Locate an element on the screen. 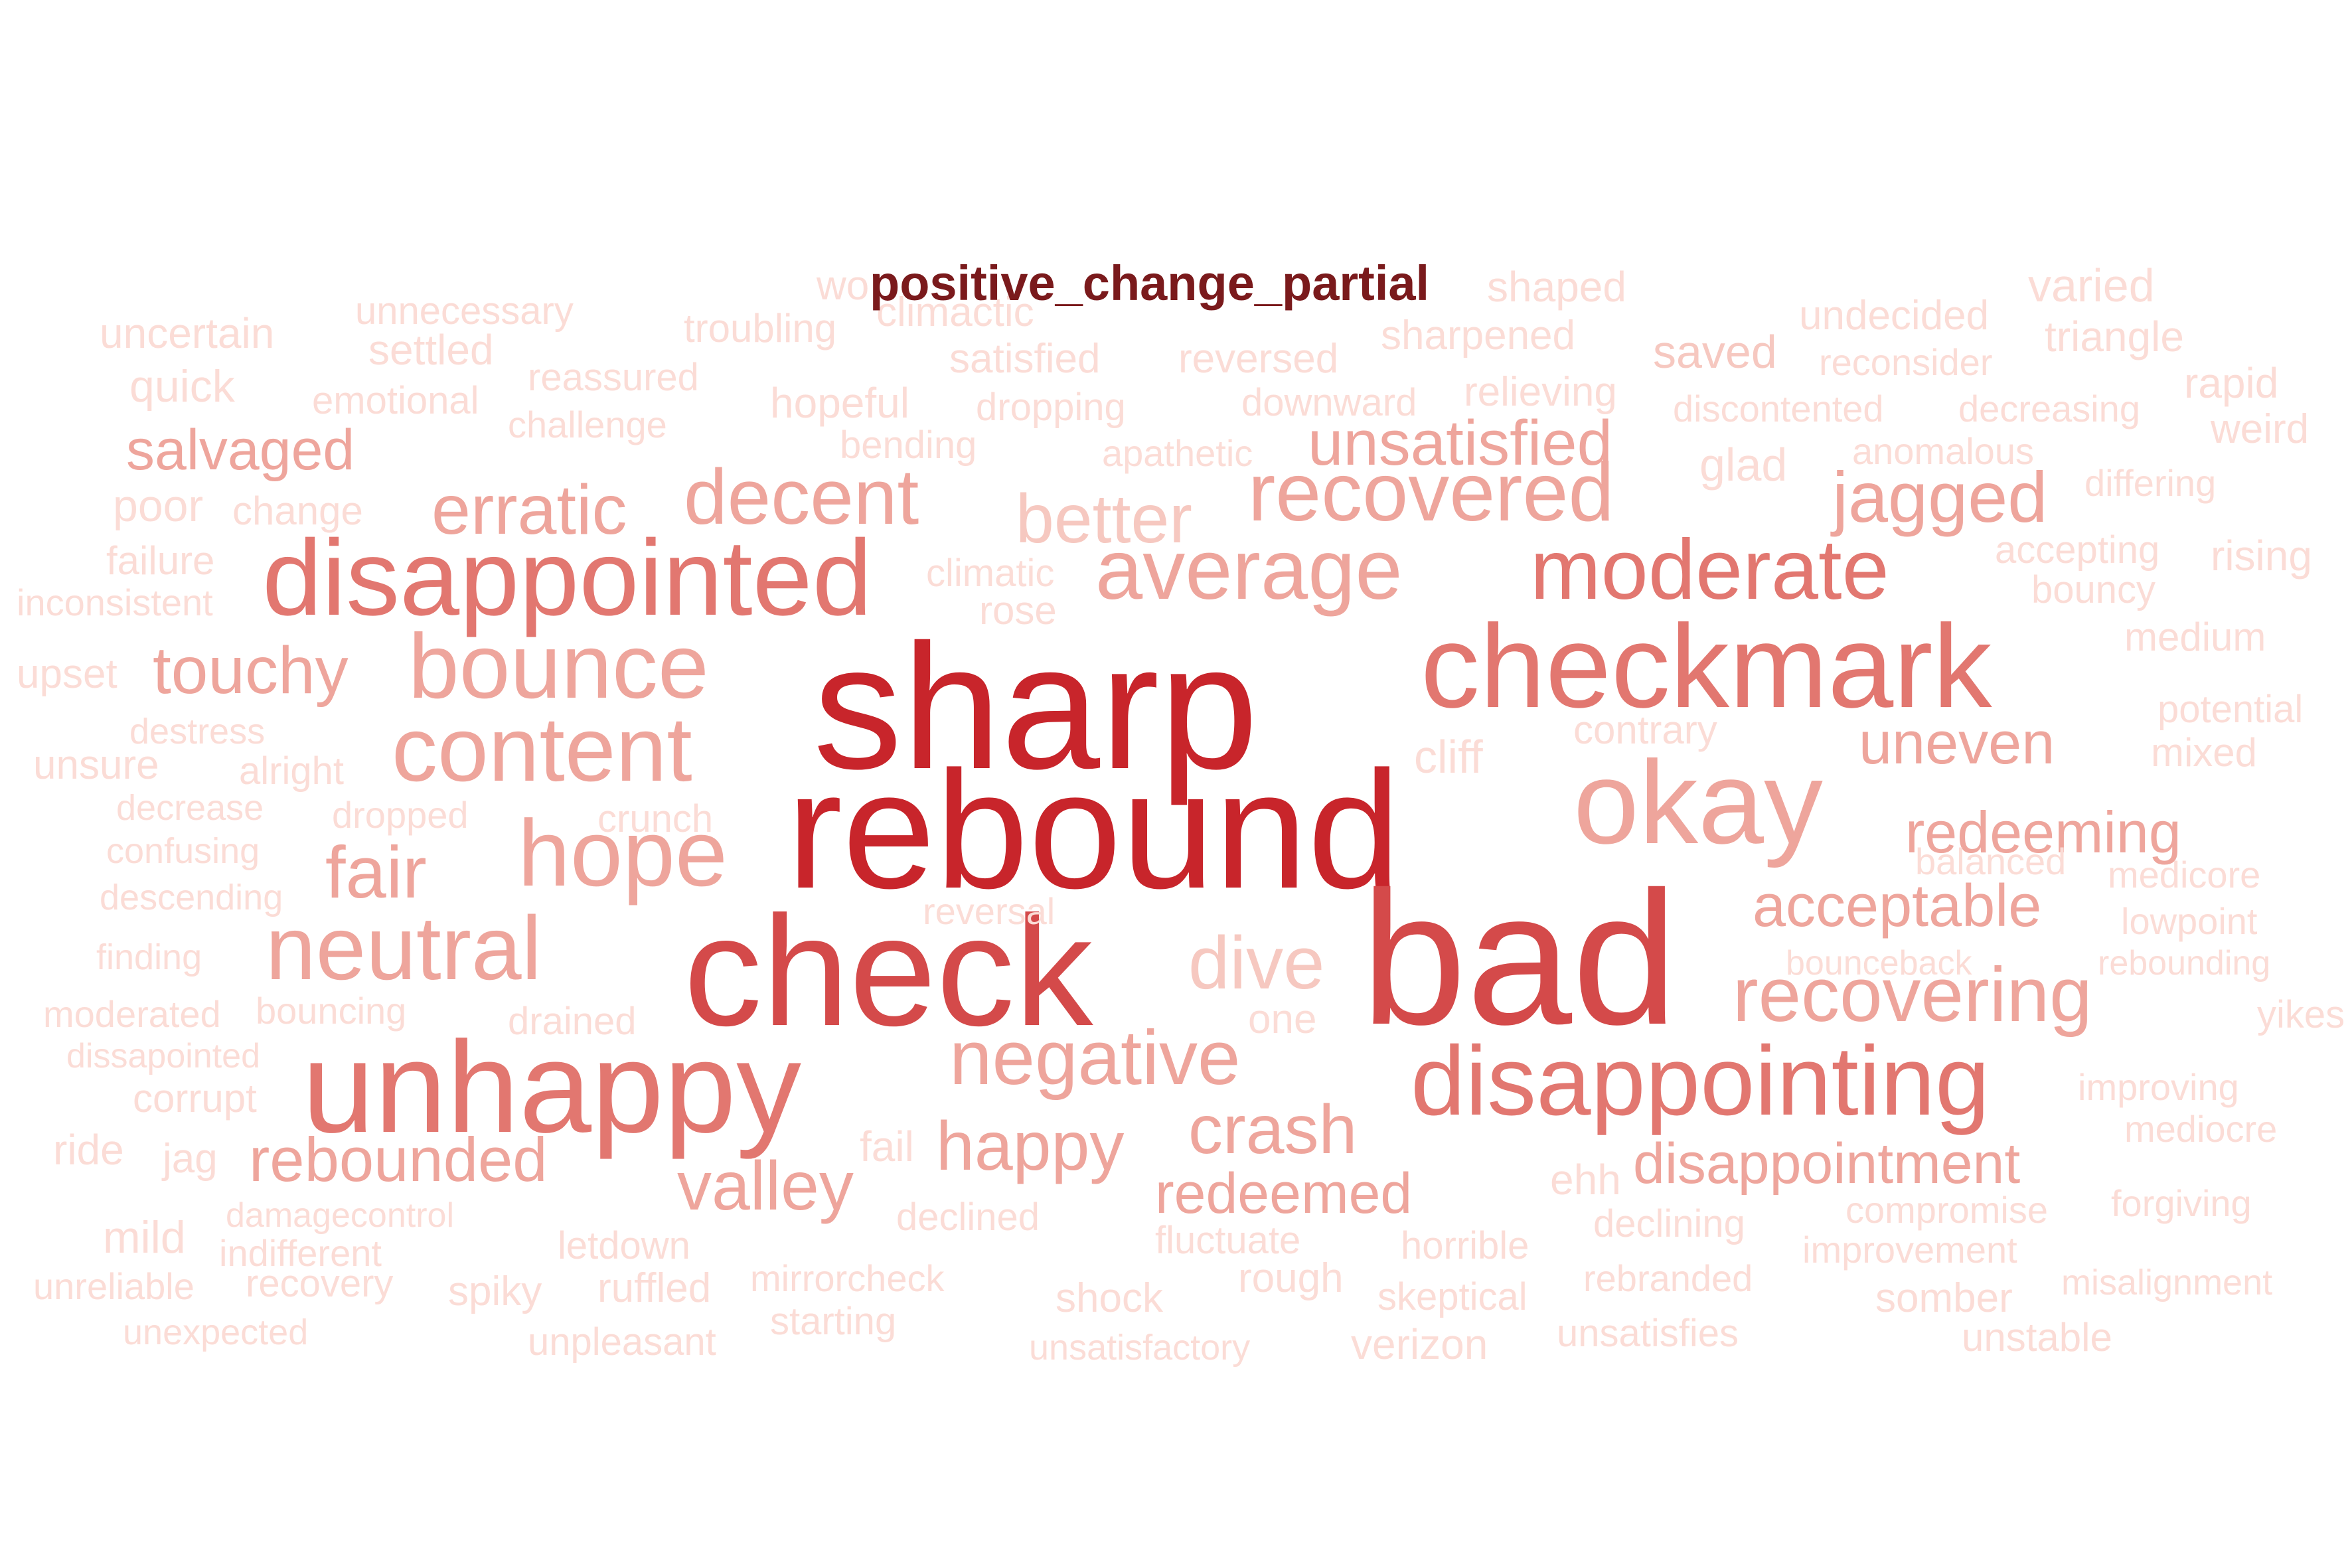 This screenshot has width=2352, height=1568. word-bounce: bounce is located at coordinates (559, 667).